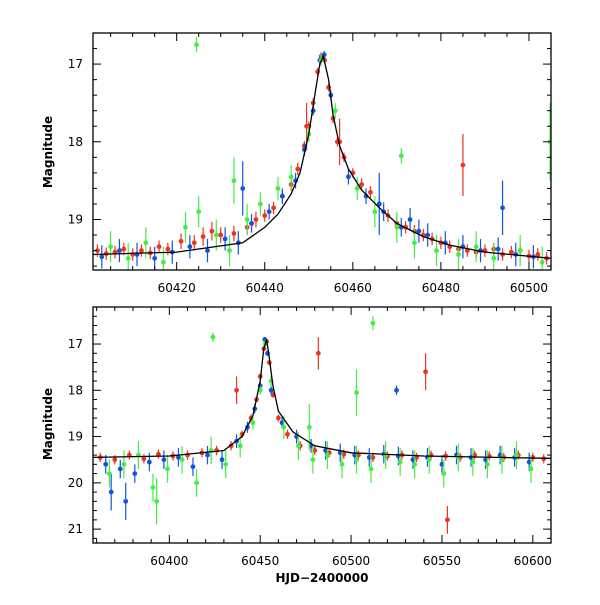 This screenshot has width=600, height=605. What do you see at coordinates (48, 152) in the screenshot?
I see `top-panel-y-axis-label: Magnitude` at bounding box center [48, 152].